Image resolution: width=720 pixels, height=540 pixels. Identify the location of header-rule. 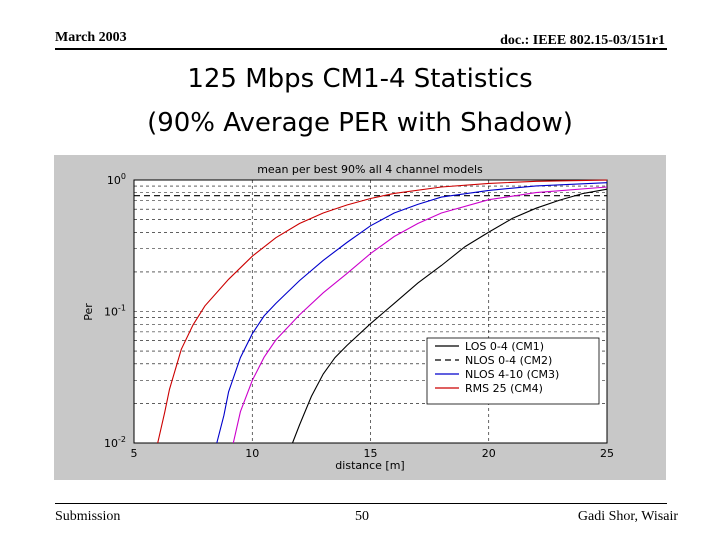
(361, 49).